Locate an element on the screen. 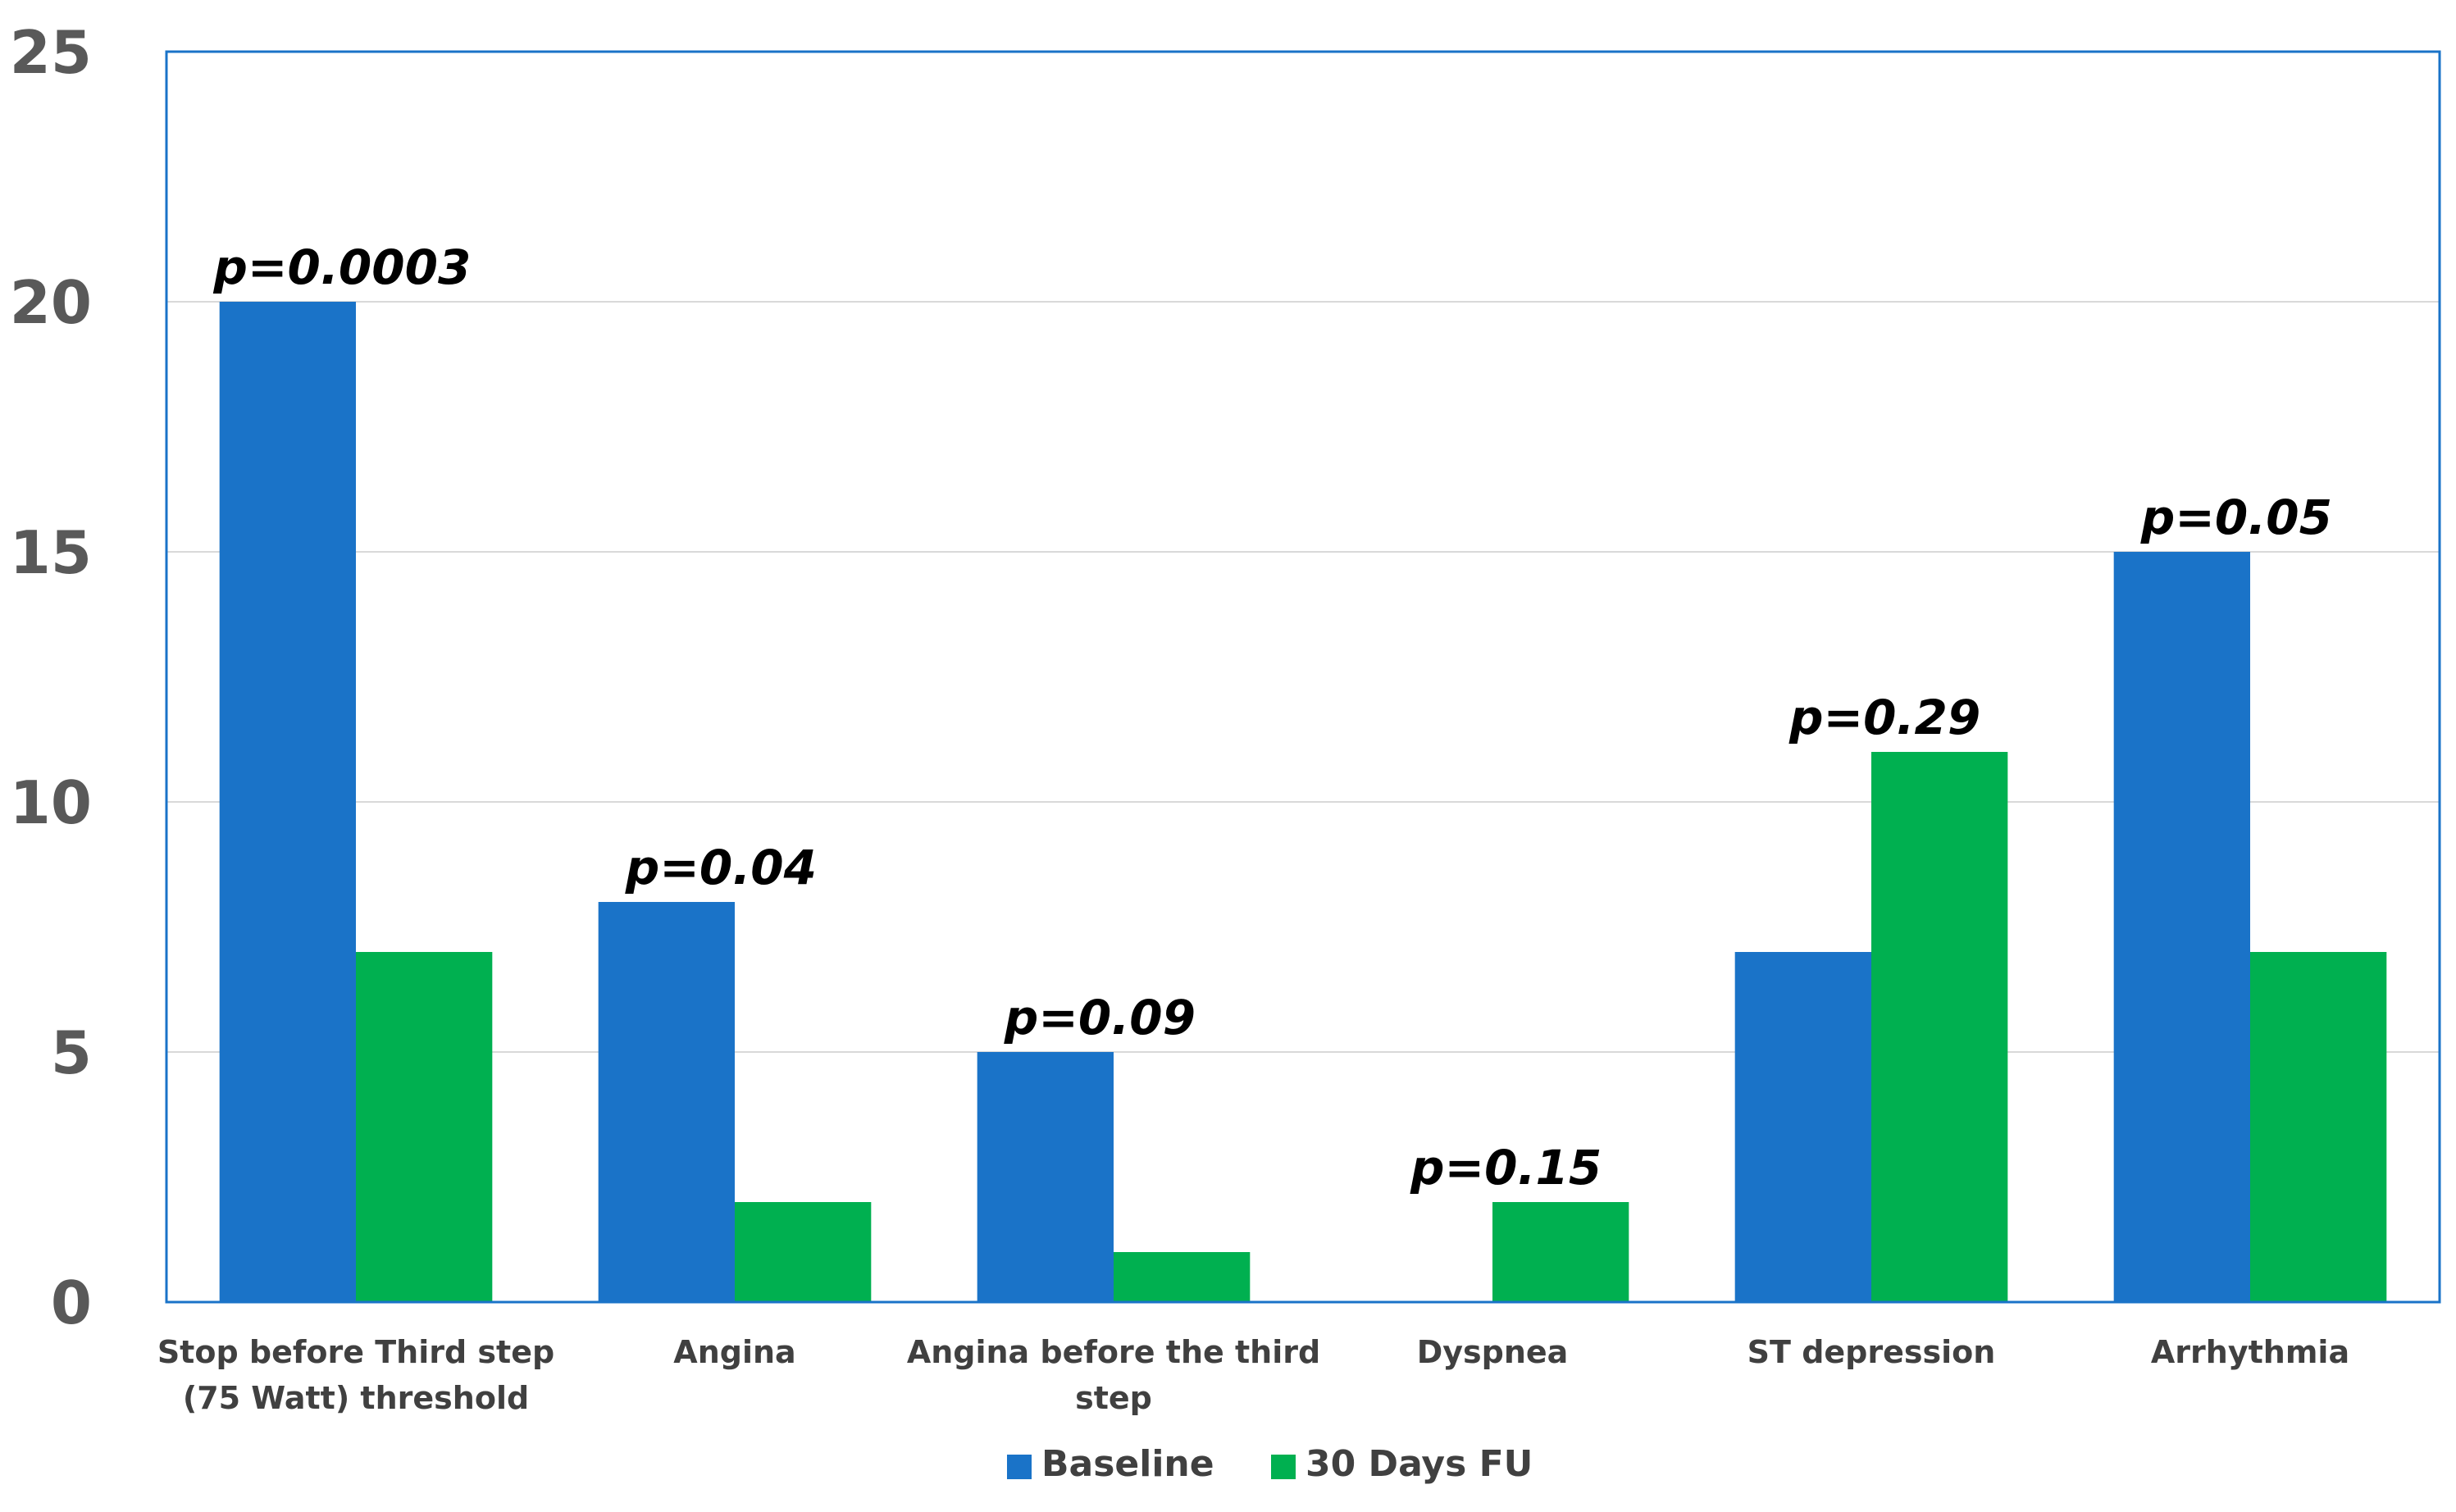 Image resolution: width=2456 pixels, height=1512 pixels. x-tick-label: Angina is located at coordinates (734, 1352).